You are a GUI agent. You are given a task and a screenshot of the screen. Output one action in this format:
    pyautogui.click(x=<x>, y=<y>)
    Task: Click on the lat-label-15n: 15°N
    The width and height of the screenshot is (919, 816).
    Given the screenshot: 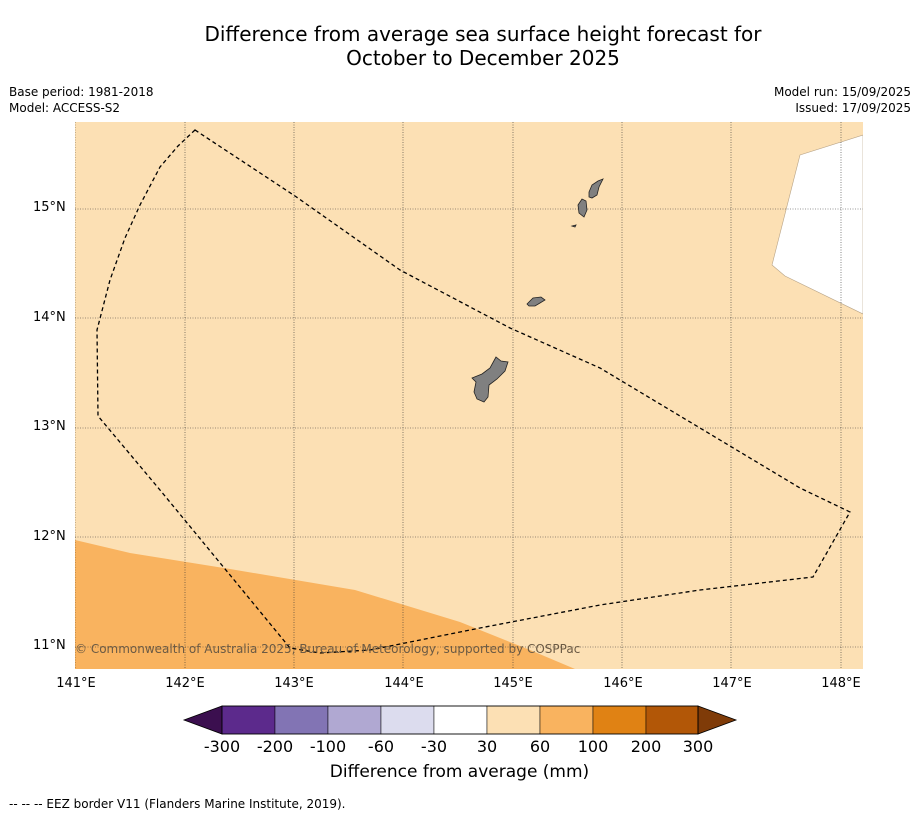 What is the action you would take?
    pyautogui.click(x=49, y=207)
    